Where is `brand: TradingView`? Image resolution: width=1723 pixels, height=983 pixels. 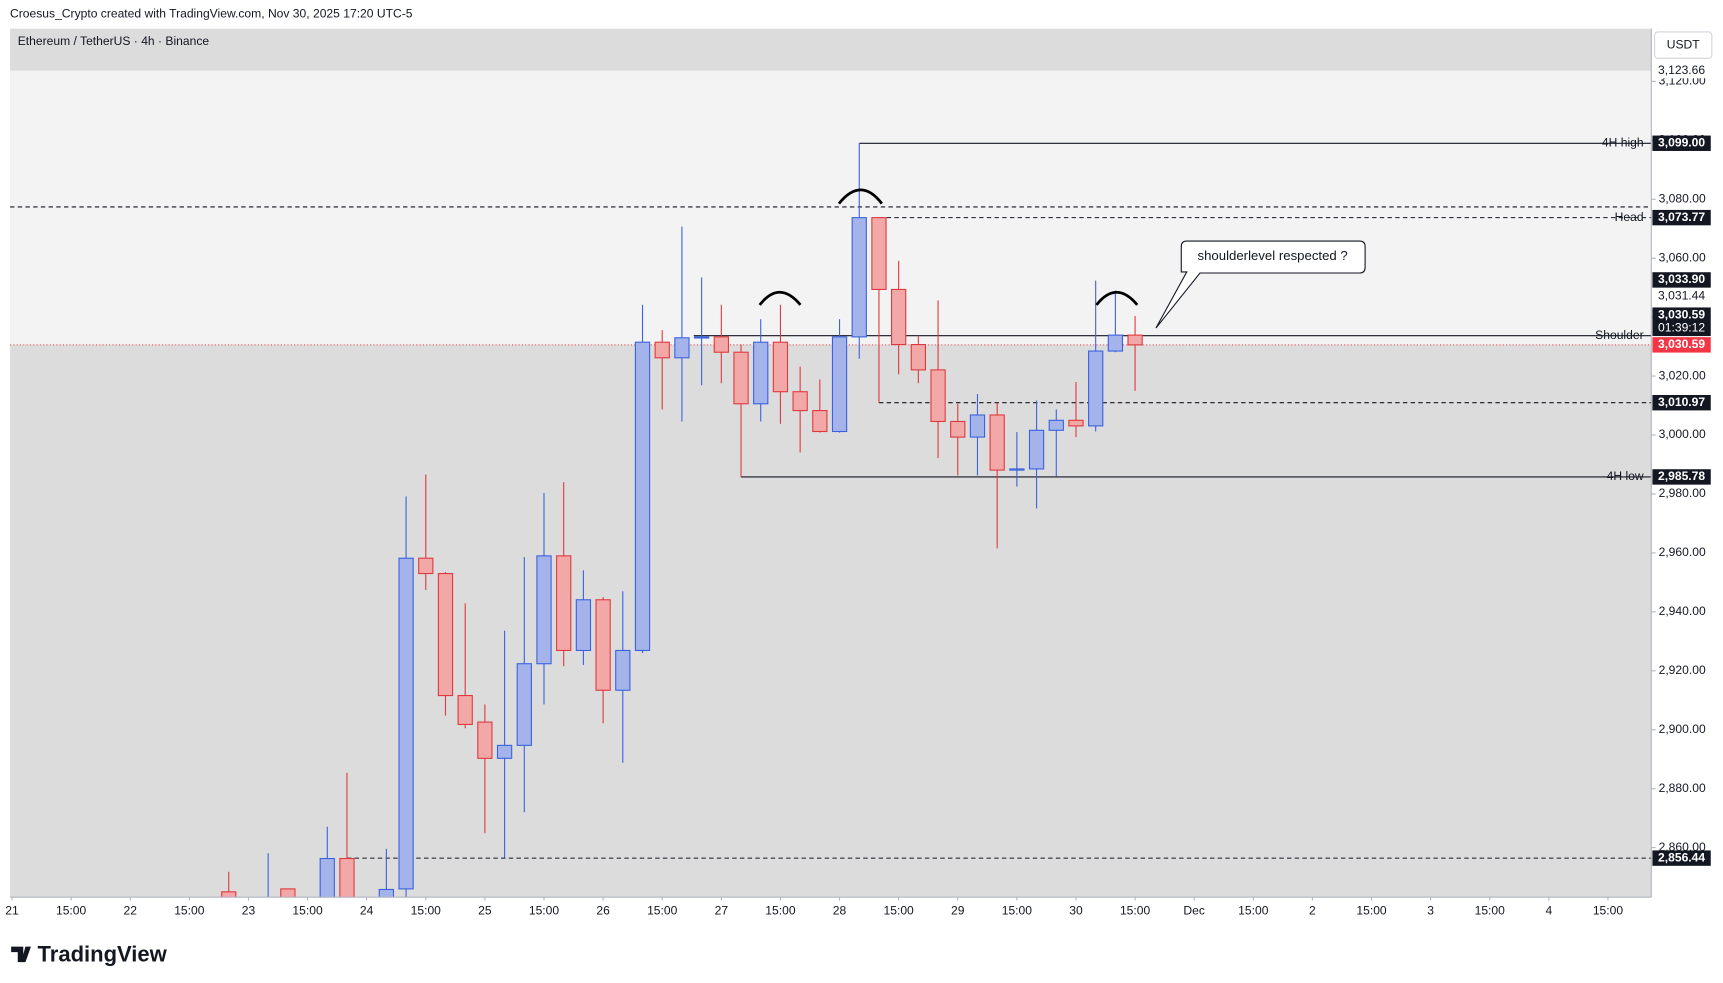 brand: TradingView is located at coordinates (103, 953).